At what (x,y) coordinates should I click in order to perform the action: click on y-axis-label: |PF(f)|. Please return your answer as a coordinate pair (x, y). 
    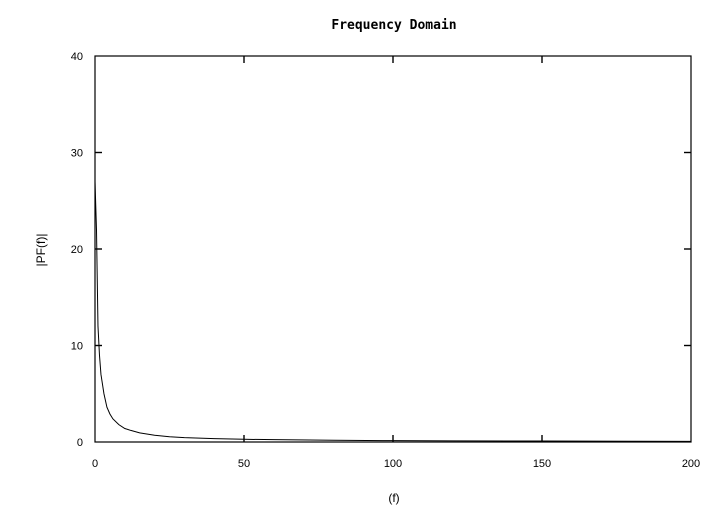
    Looking at the image, I should click on (41, 250).